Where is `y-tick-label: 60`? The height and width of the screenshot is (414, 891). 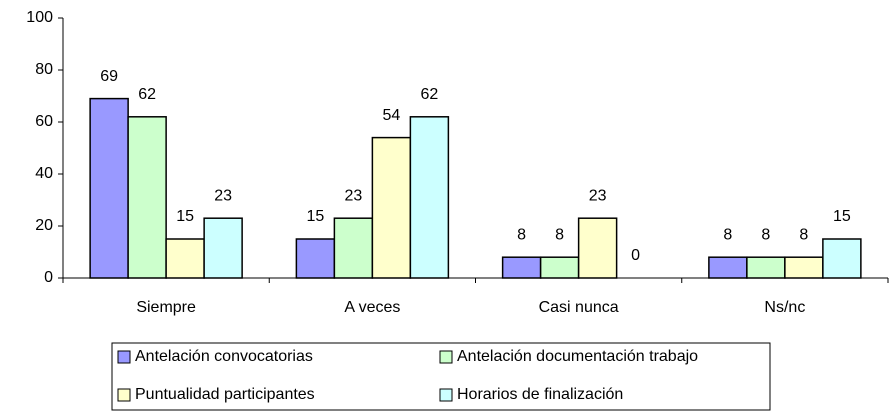
y-tick-label: 60 is located at coordinates (44, 121).